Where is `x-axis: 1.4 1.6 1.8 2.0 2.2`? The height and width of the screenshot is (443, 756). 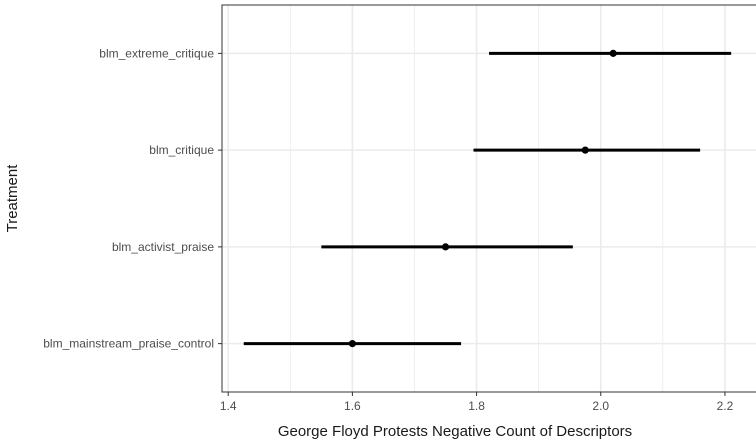
x-axis: 1.4 1.6 1.8 2.0 2.2 is located at coordinates (477, 402).